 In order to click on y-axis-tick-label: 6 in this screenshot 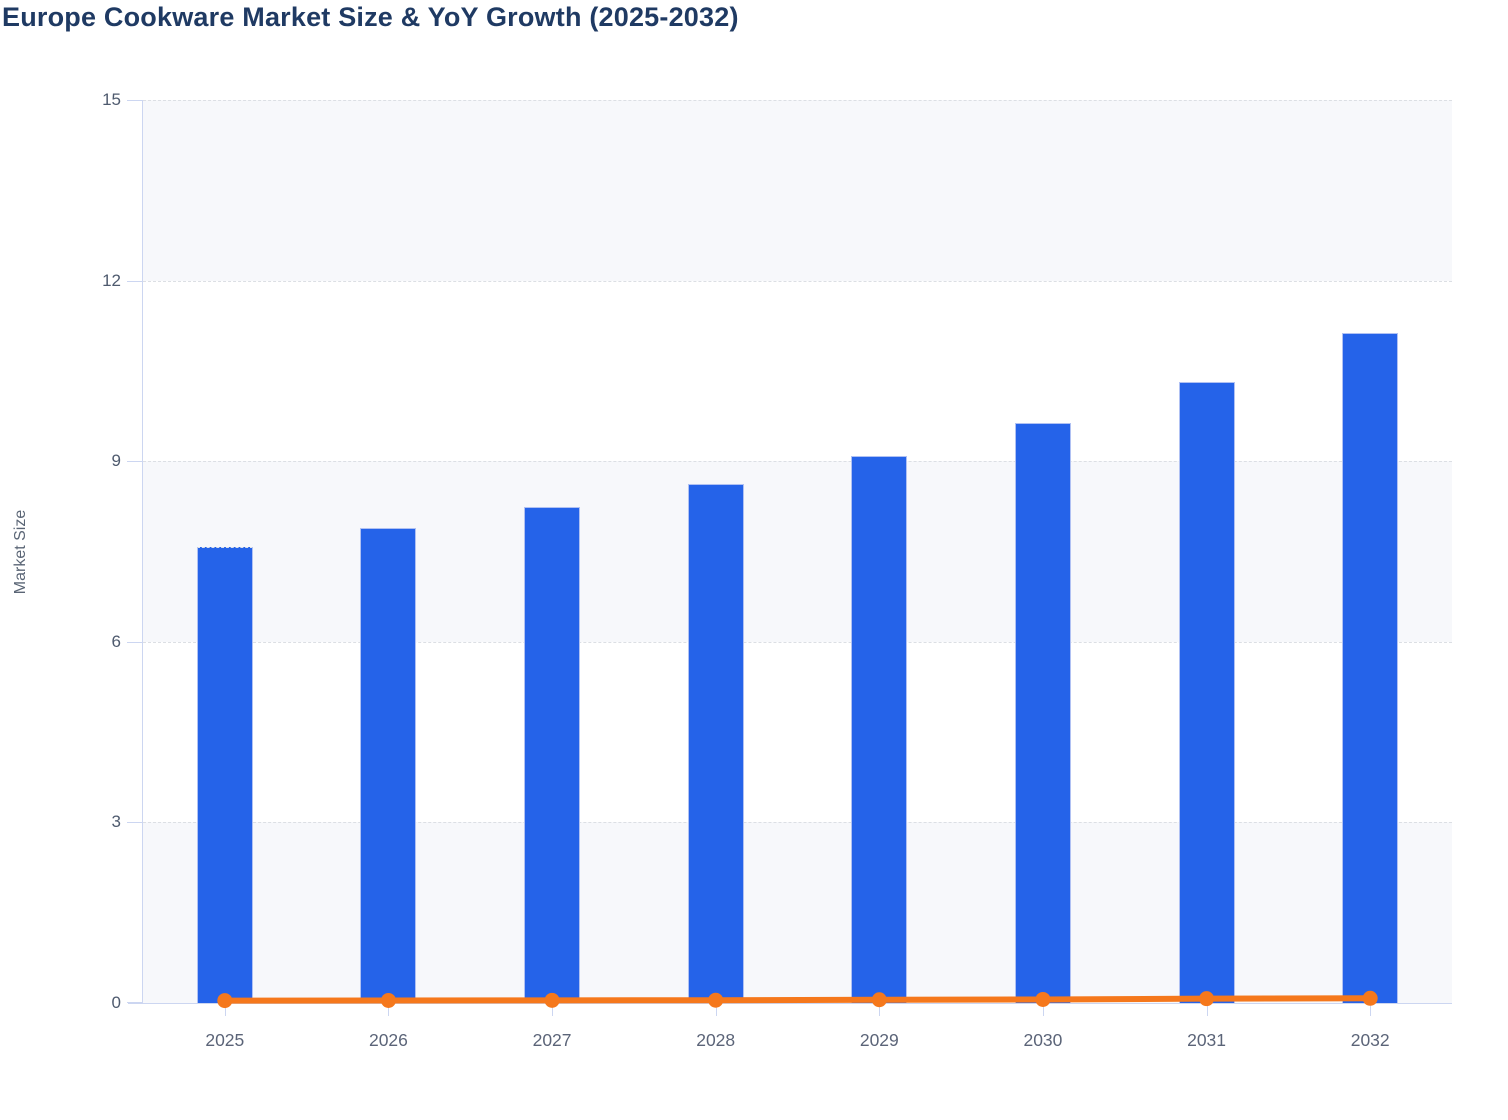, I will do `click(116, 641)`.